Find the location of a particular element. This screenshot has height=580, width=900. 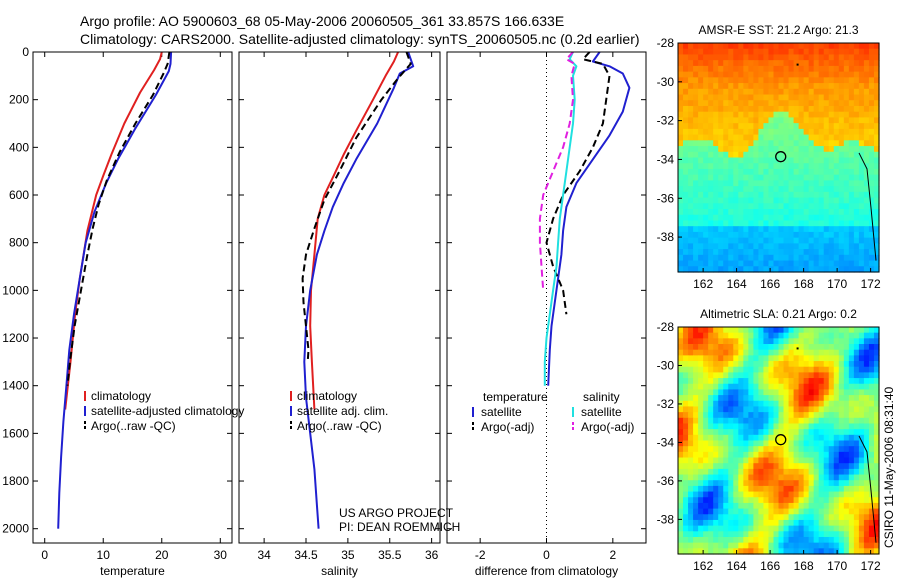

panel2-xtick-label: 34 is located at coordinates (264, 555).